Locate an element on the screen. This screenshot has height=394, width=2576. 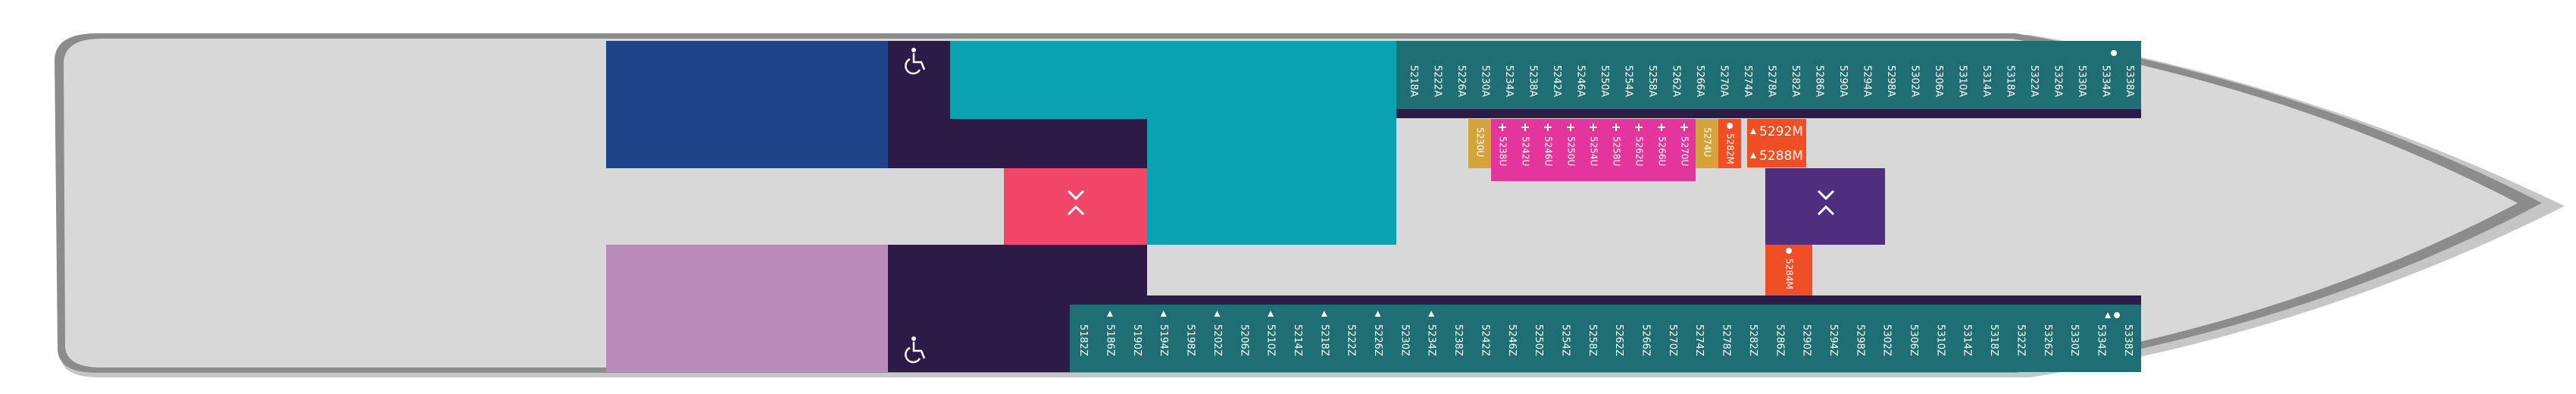
cabin-label: 5278A is located at coordinates (1771, 81).